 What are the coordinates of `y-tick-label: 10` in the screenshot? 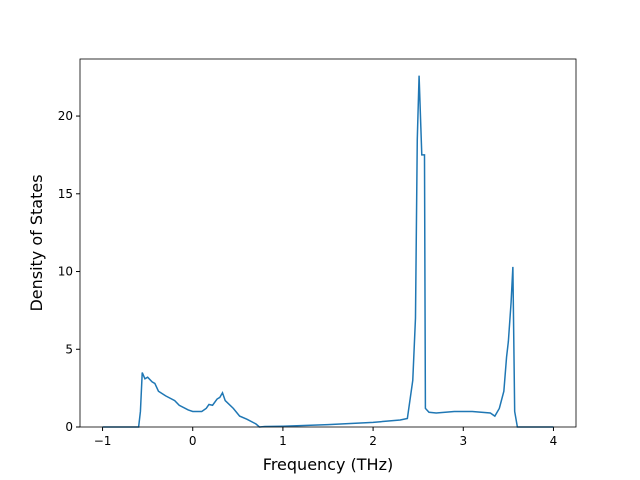 It's located at (65, 272).